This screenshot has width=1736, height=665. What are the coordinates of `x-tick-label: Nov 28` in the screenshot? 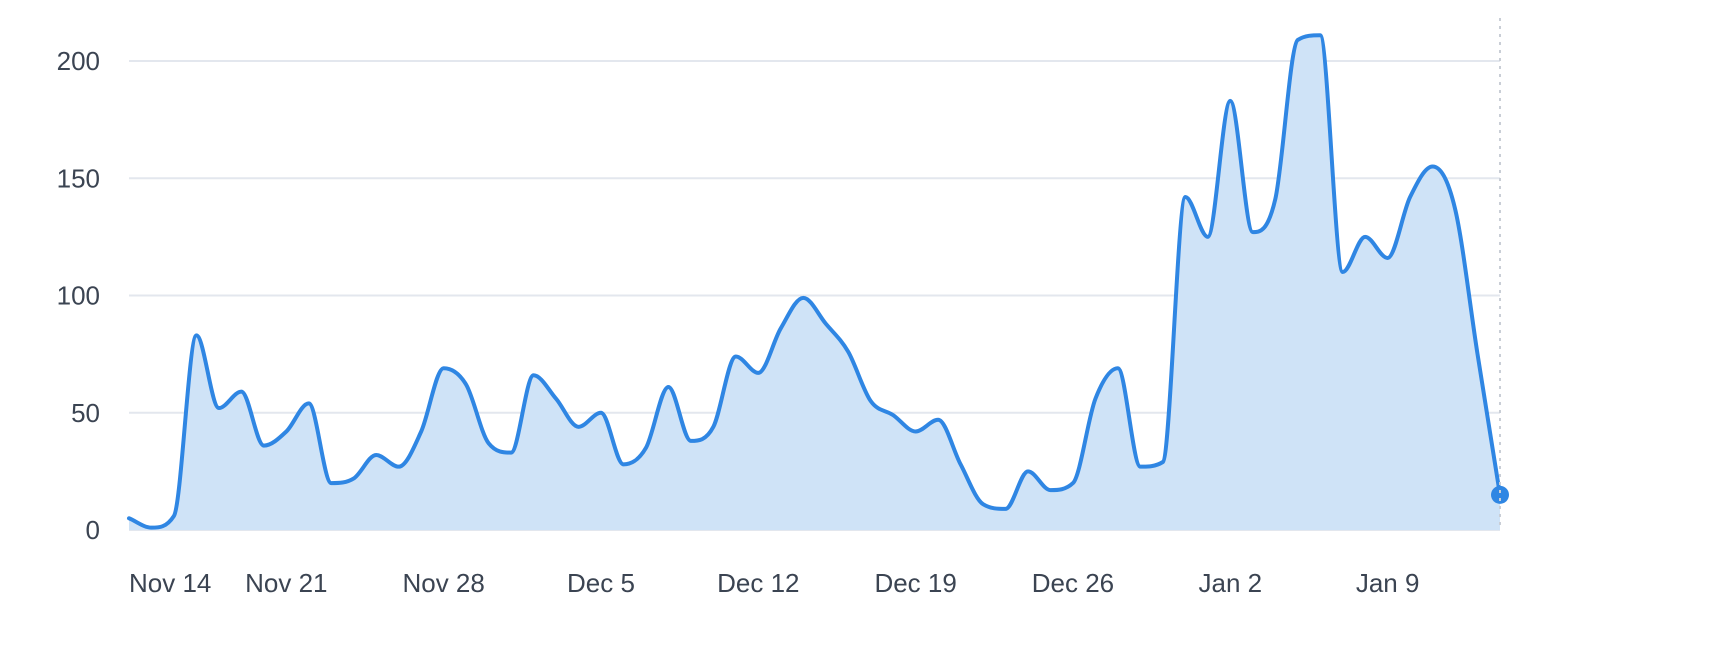 It's located at (443, 583).